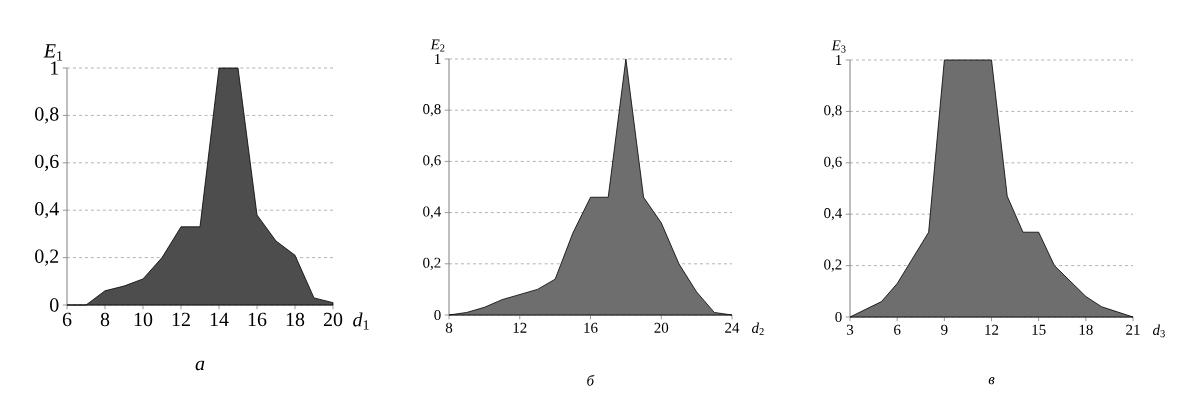 The height and width of the screenshot is (408, 1189). I want to click on y-axis-title: E$_{2}$, so click(437, 45).